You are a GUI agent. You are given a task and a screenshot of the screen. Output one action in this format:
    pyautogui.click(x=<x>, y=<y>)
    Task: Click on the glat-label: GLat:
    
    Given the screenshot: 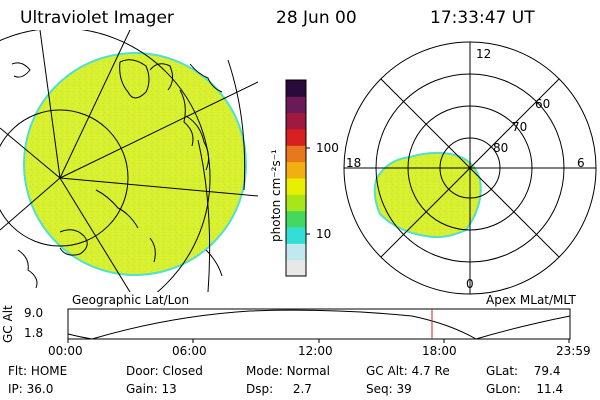 What is the action you would take?
    pyautogui.click(x=502, y=371)
    